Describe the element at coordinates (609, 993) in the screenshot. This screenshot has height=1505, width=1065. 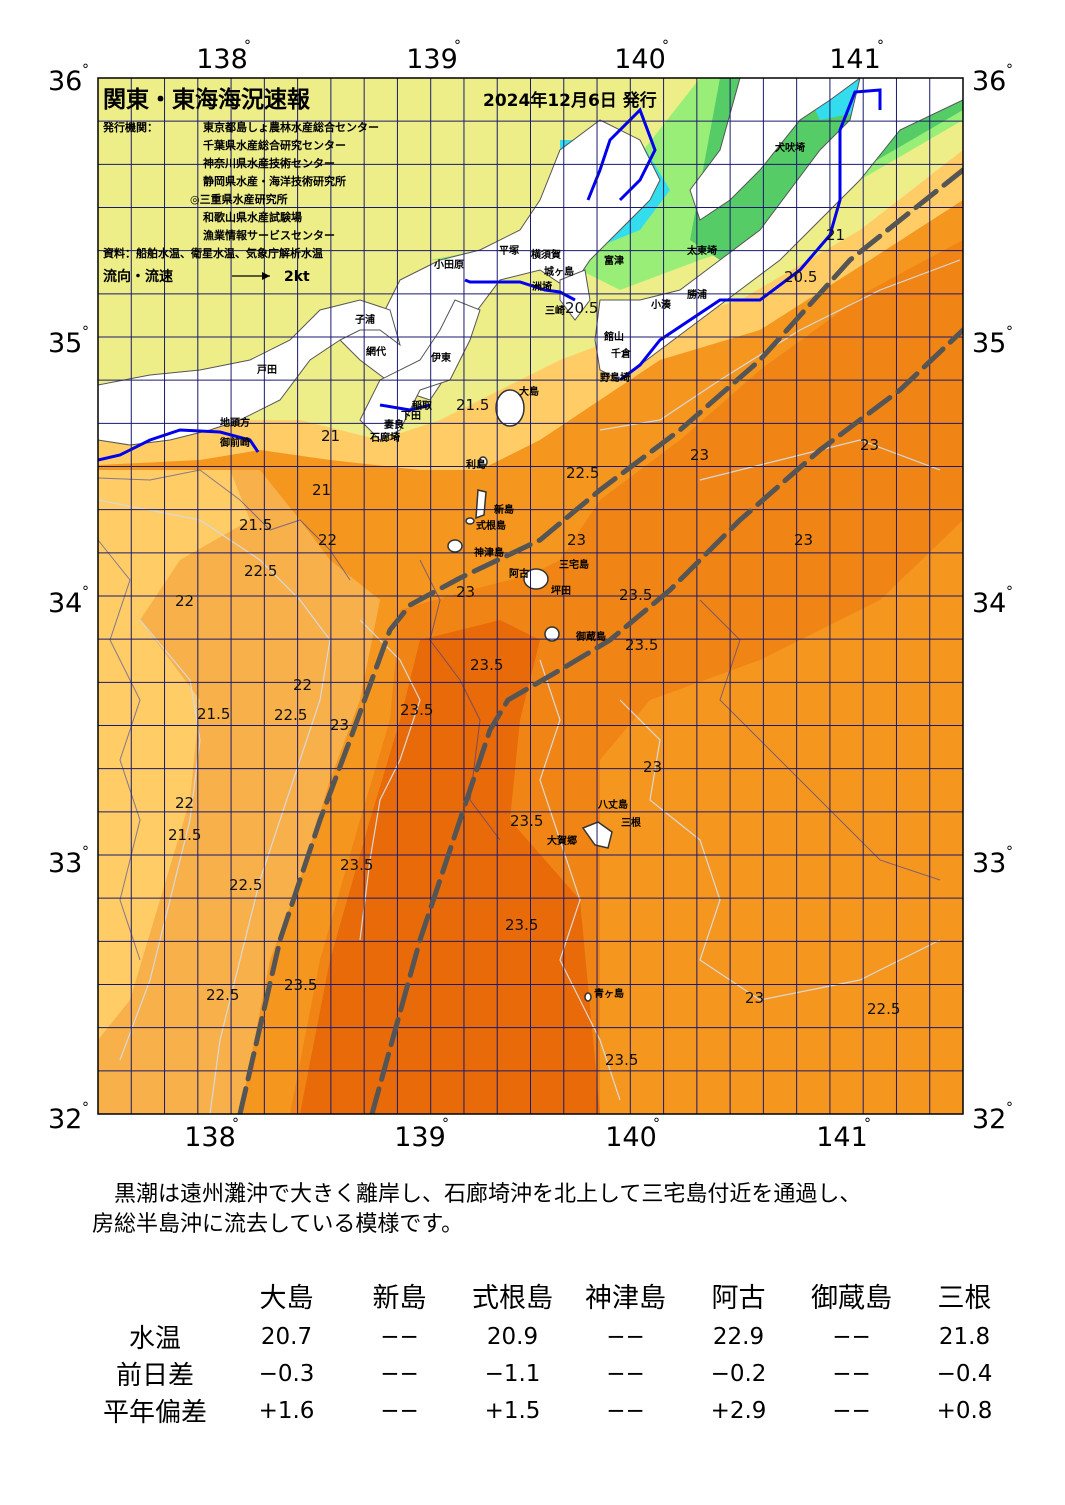
I see `place-label: 青ヶ島` at that location.